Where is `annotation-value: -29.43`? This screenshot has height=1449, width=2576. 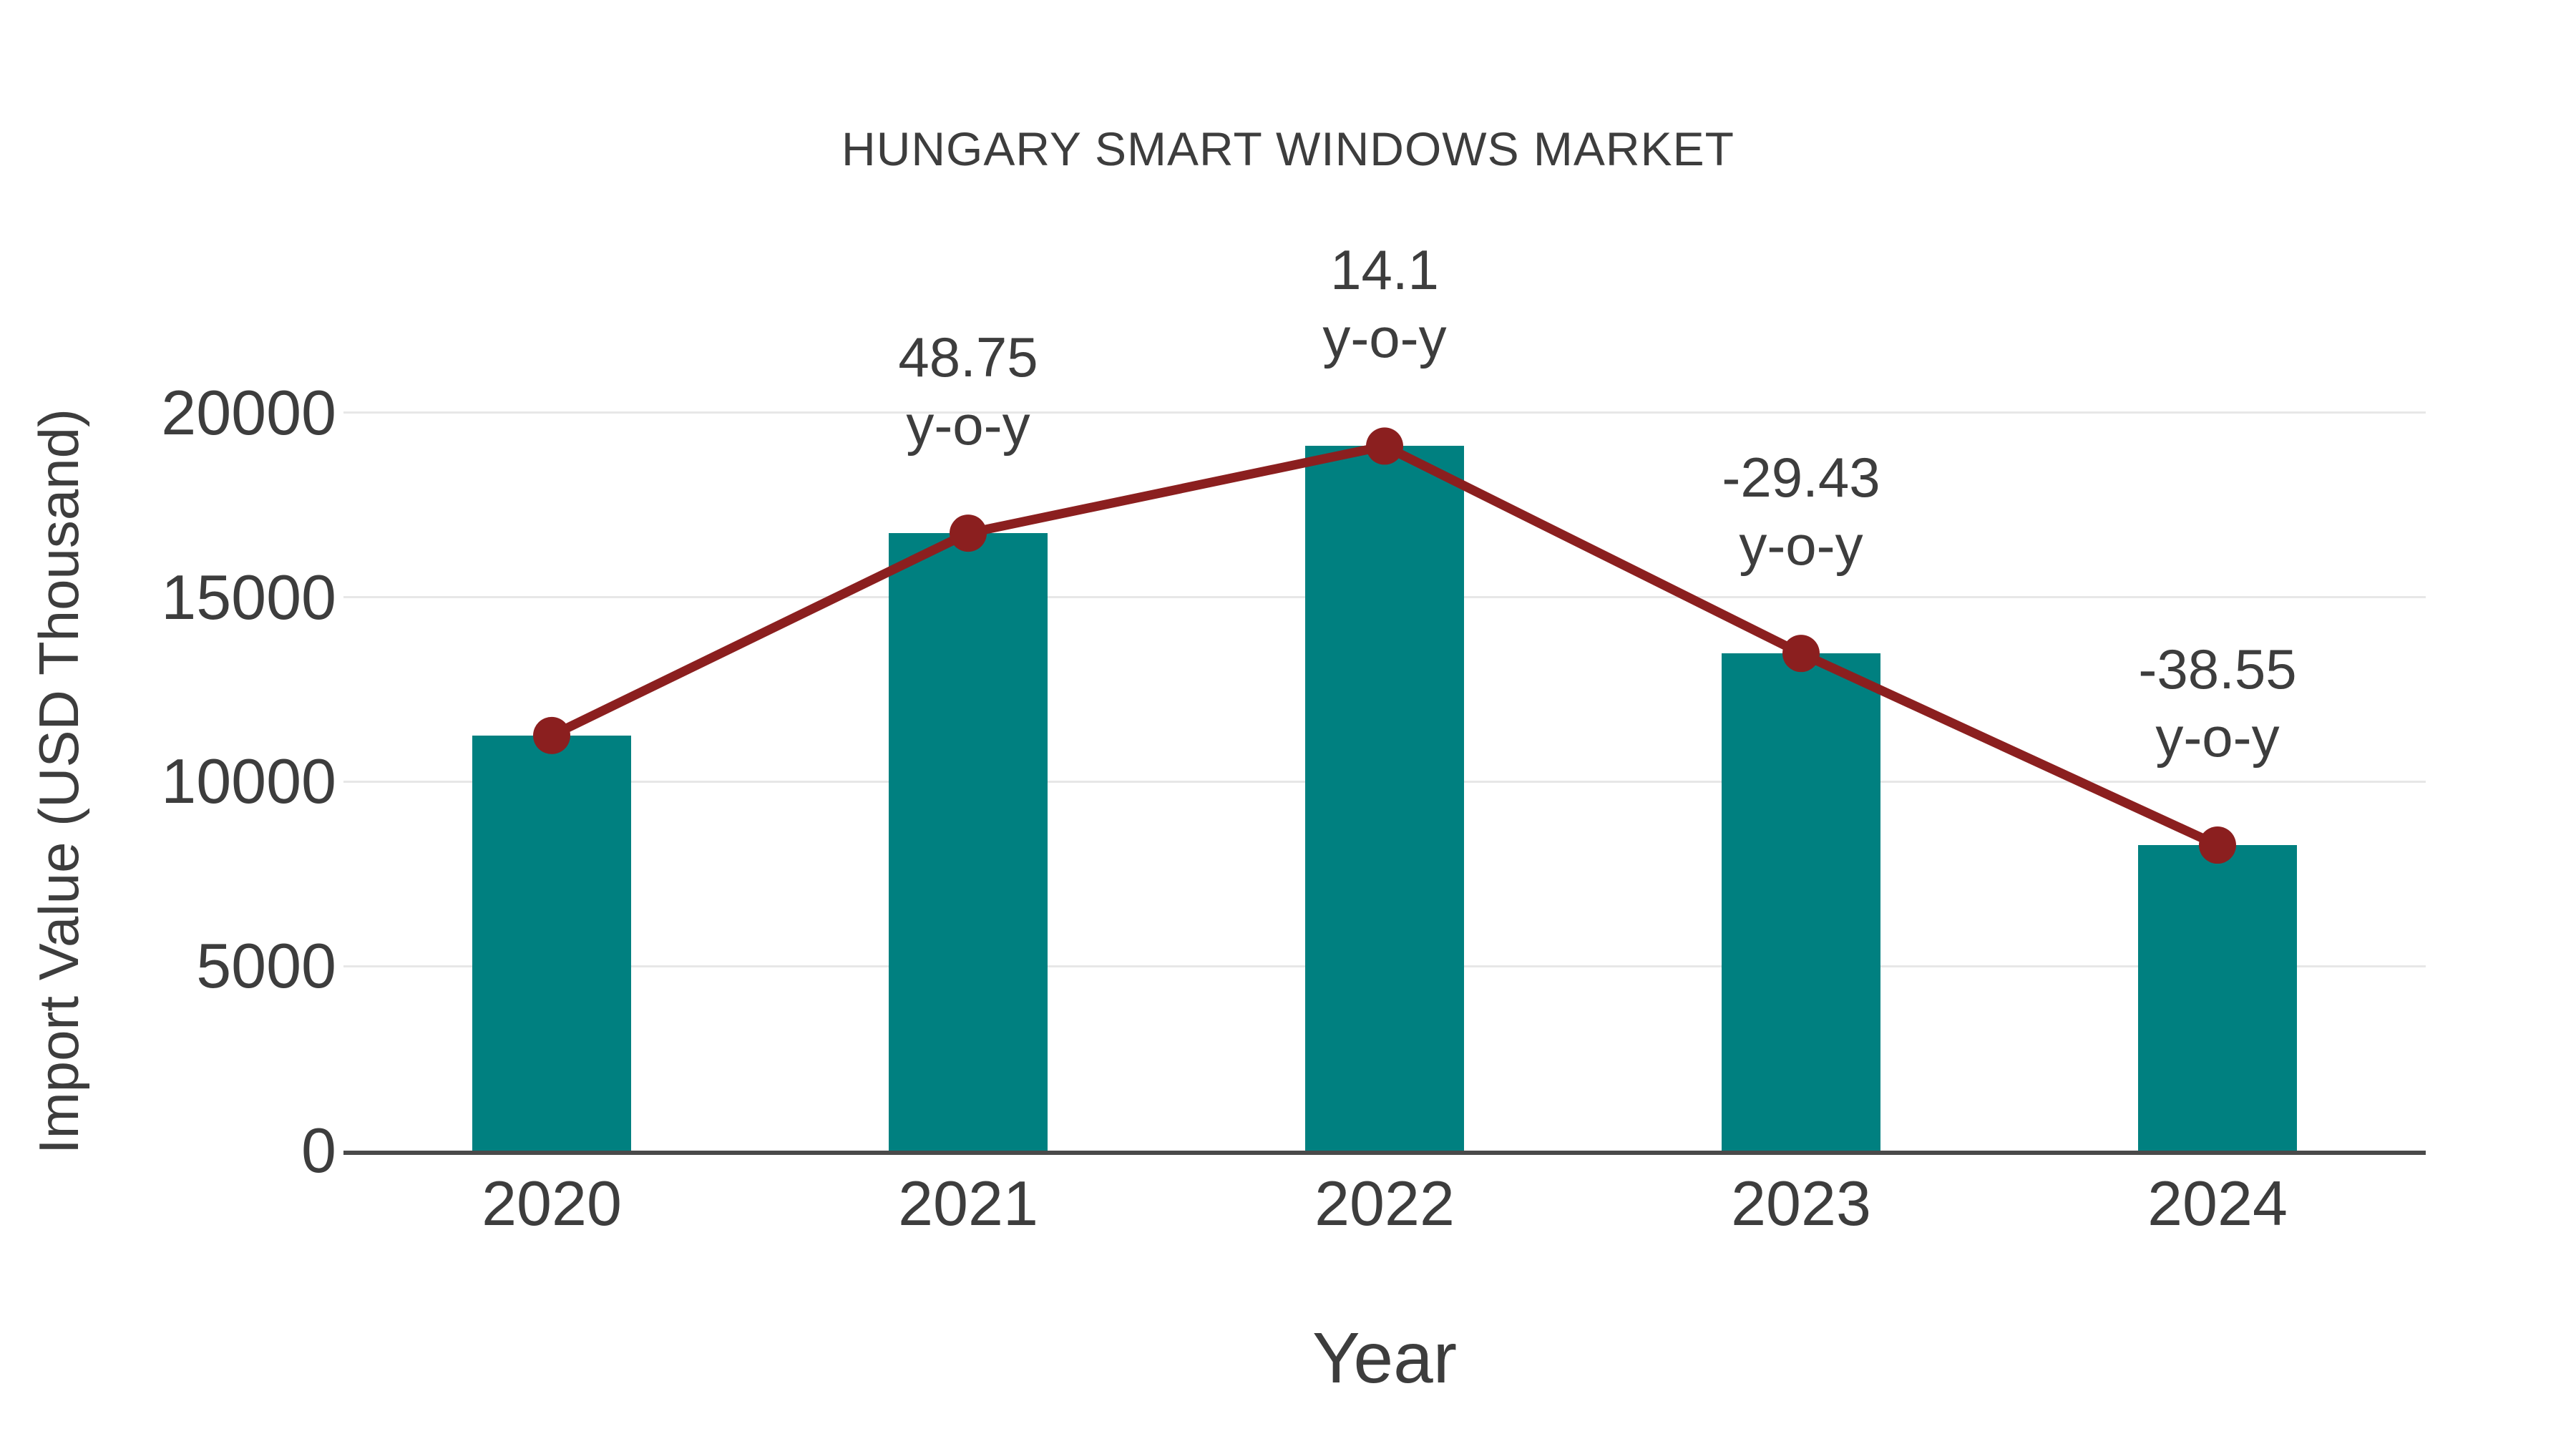
annotation-value: -29.43 is located at coordinates (1801, 478).